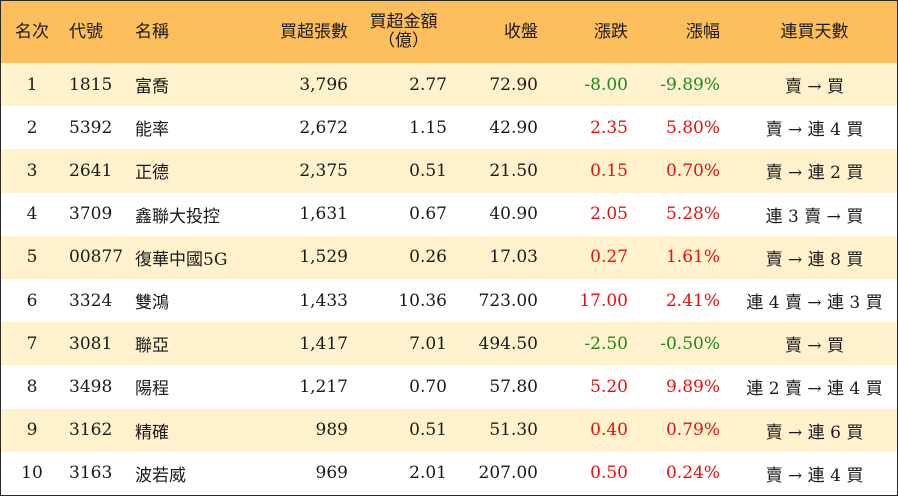 The height and width of the screenshot is (496, 898). What do you see at coordinates (521, 31) in the screenshot?
I see `header-close: 收盤` at bounding box center [521, 31].